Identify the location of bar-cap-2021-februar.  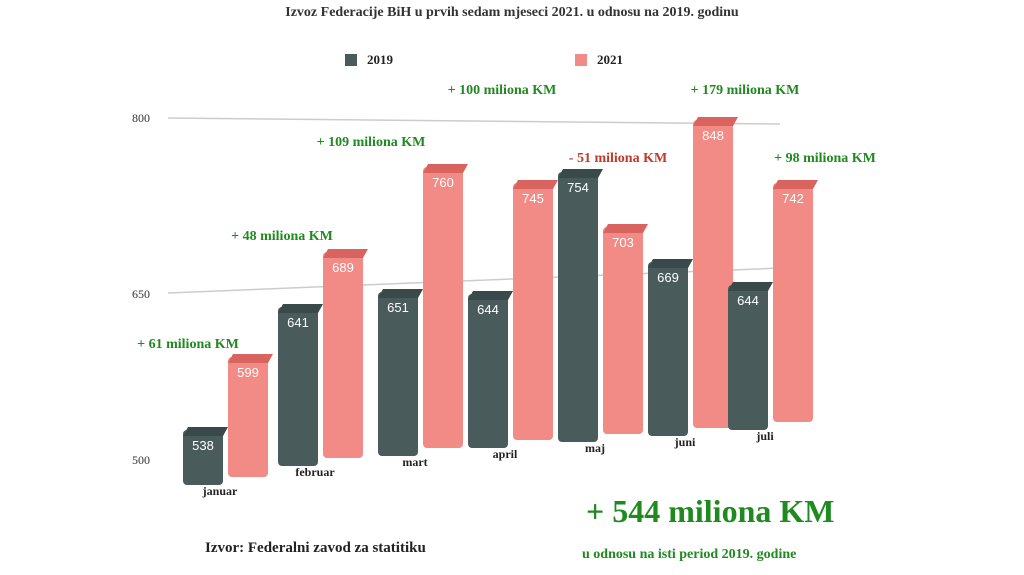
(345, 253).